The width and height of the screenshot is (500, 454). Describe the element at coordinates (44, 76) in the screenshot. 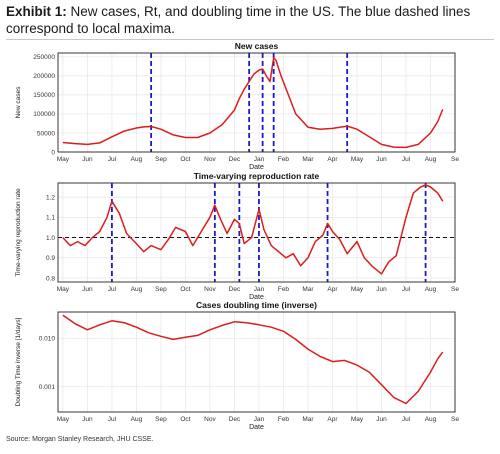

I see `y-tick-label: 200000` at that location.